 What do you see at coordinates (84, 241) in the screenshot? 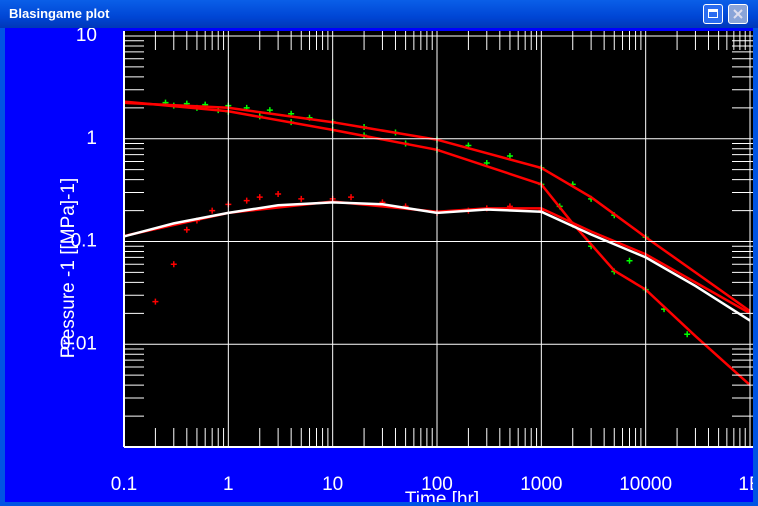
I see `y-tick-label: 0.1` at bounding box center [84, 241].